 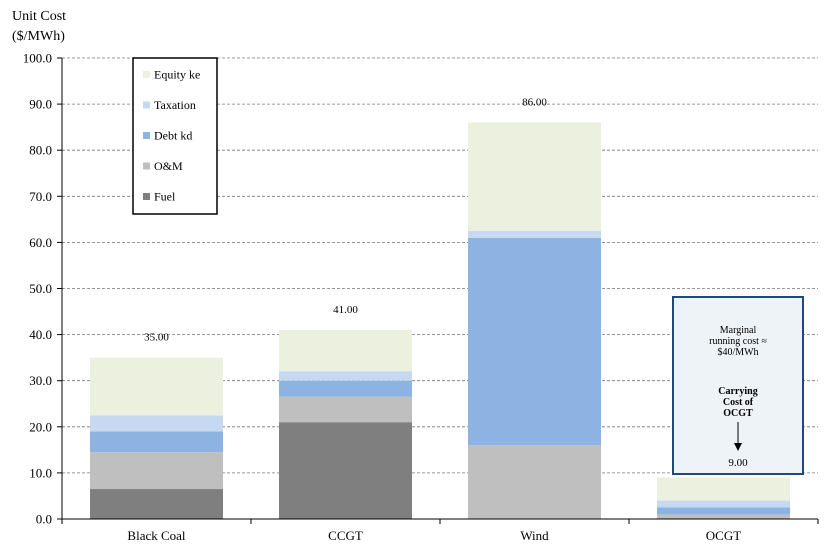 I want to click on annotation-text: Marginal, so click(x=738, y=330).